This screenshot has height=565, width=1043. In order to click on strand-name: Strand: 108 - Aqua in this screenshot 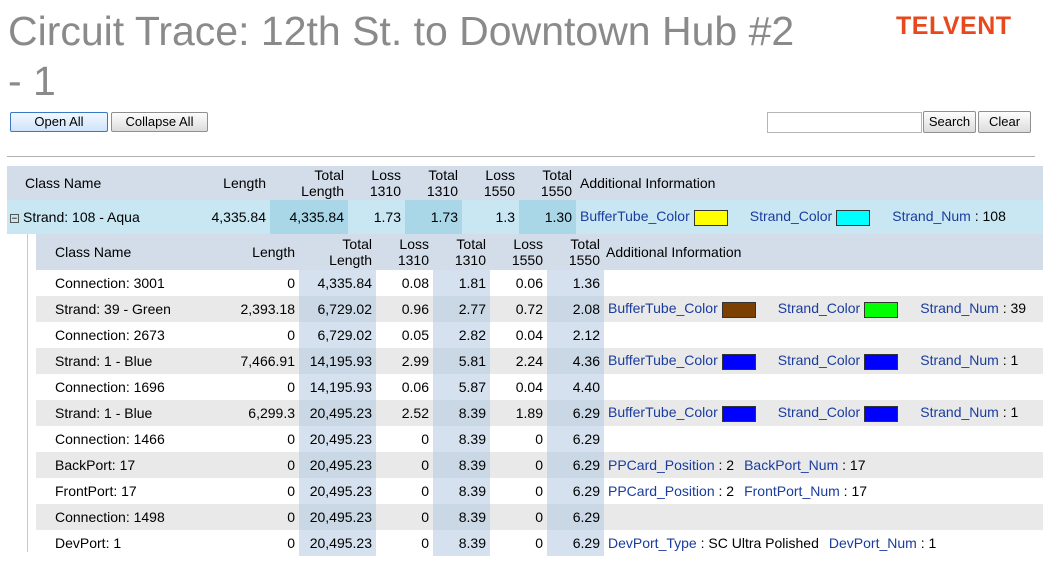, I will do `click(81, 217)`.